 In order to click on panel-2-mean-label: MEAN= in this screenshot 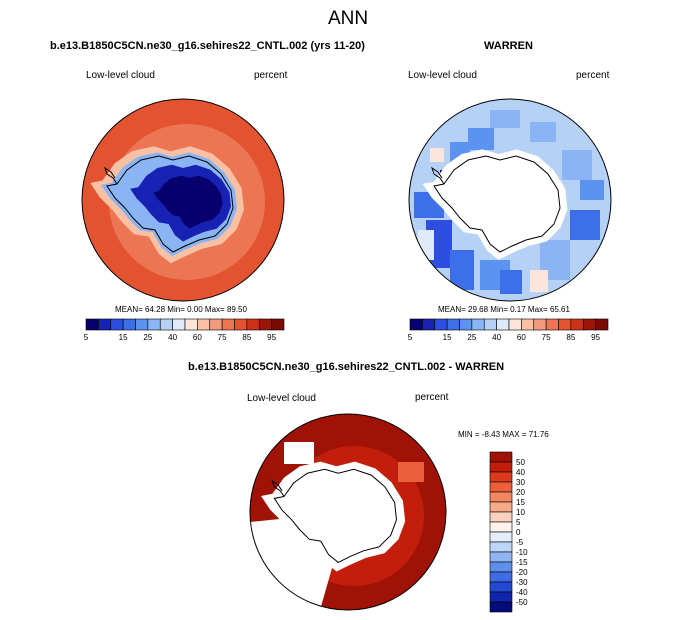, I will do `click(452, 309)`.